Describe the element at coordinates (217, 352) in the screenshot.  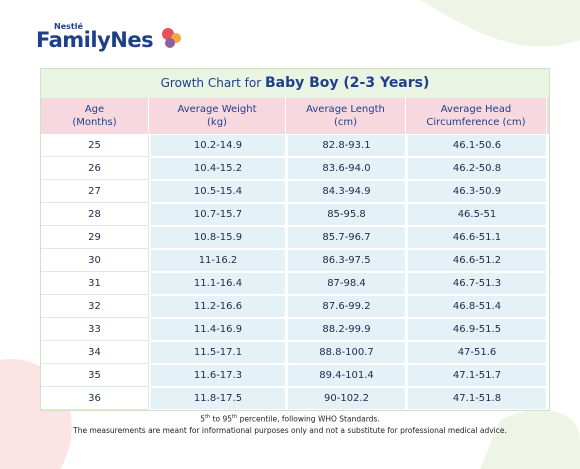
I see `table-cell: 11.5-17.1` at that location.